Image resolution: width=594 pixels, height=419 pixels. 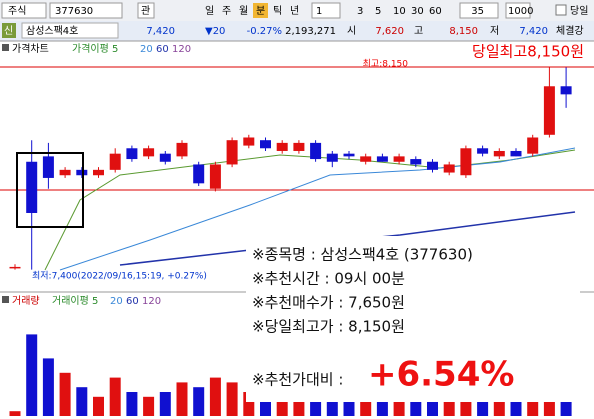 I want to click on low-marker: 최저:7,400(2022/09/16,15:19, +0.27%), so click(x=119, y=276).